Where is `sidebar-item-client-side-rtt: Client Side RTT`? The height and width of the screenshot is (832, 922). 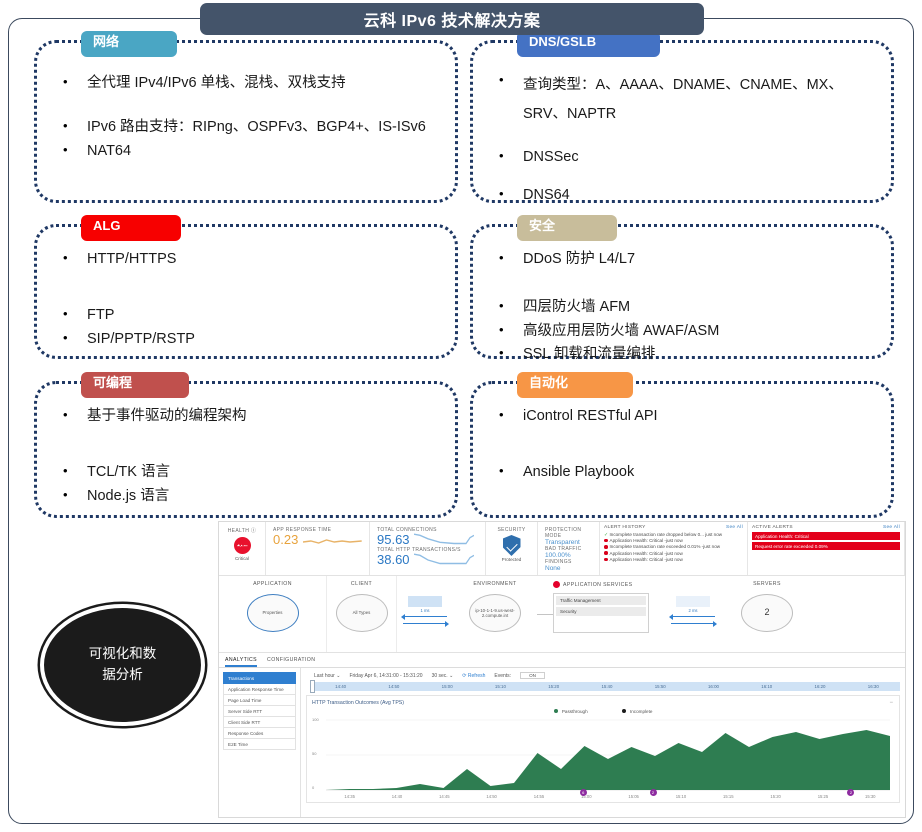 sidebar-item-client-side-rtt: Client Side RTT is located at coordinates (259, 722).